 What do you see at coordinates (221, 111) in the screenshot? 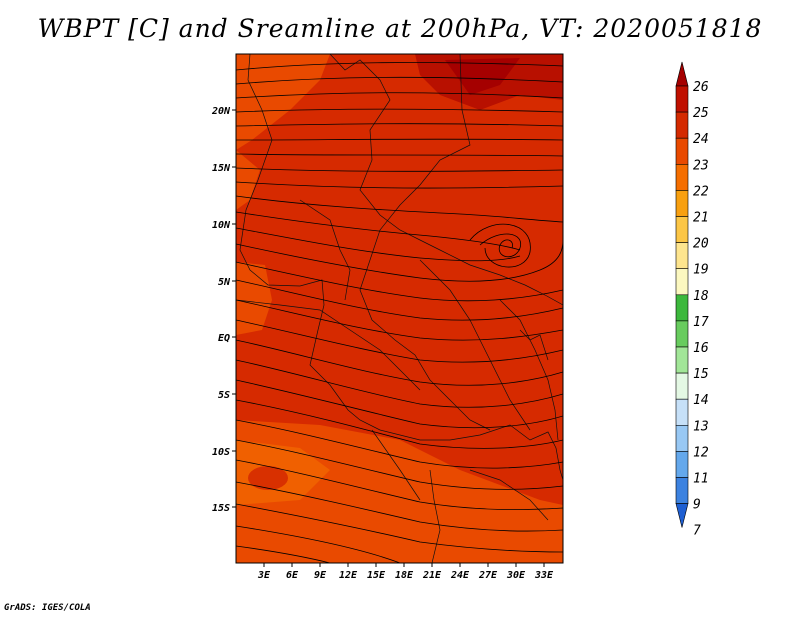
I see `lat-tick-label: 20N` at bounding box center [221, 111].